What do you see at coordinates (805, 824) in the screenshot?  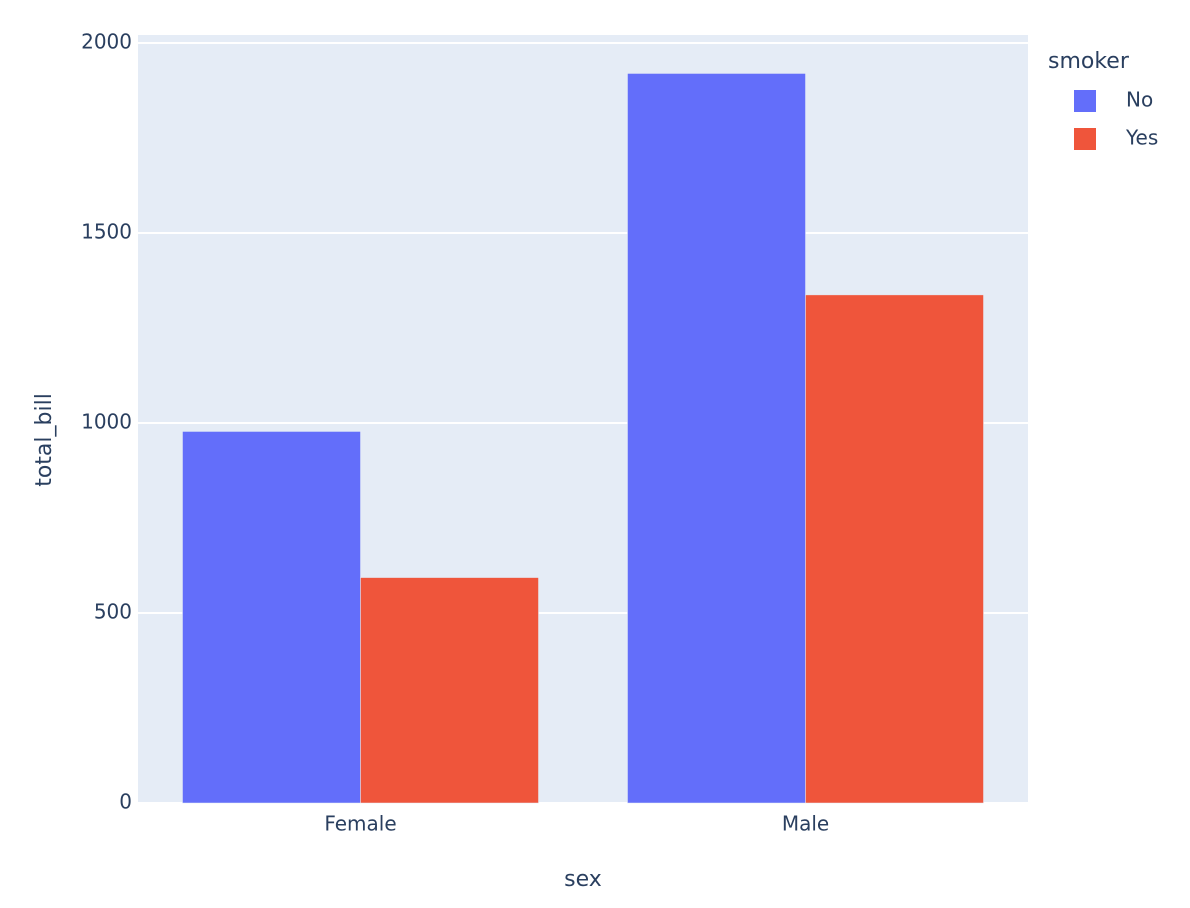 I see `x-tick-label: Male` at bounding box center [805, 824].